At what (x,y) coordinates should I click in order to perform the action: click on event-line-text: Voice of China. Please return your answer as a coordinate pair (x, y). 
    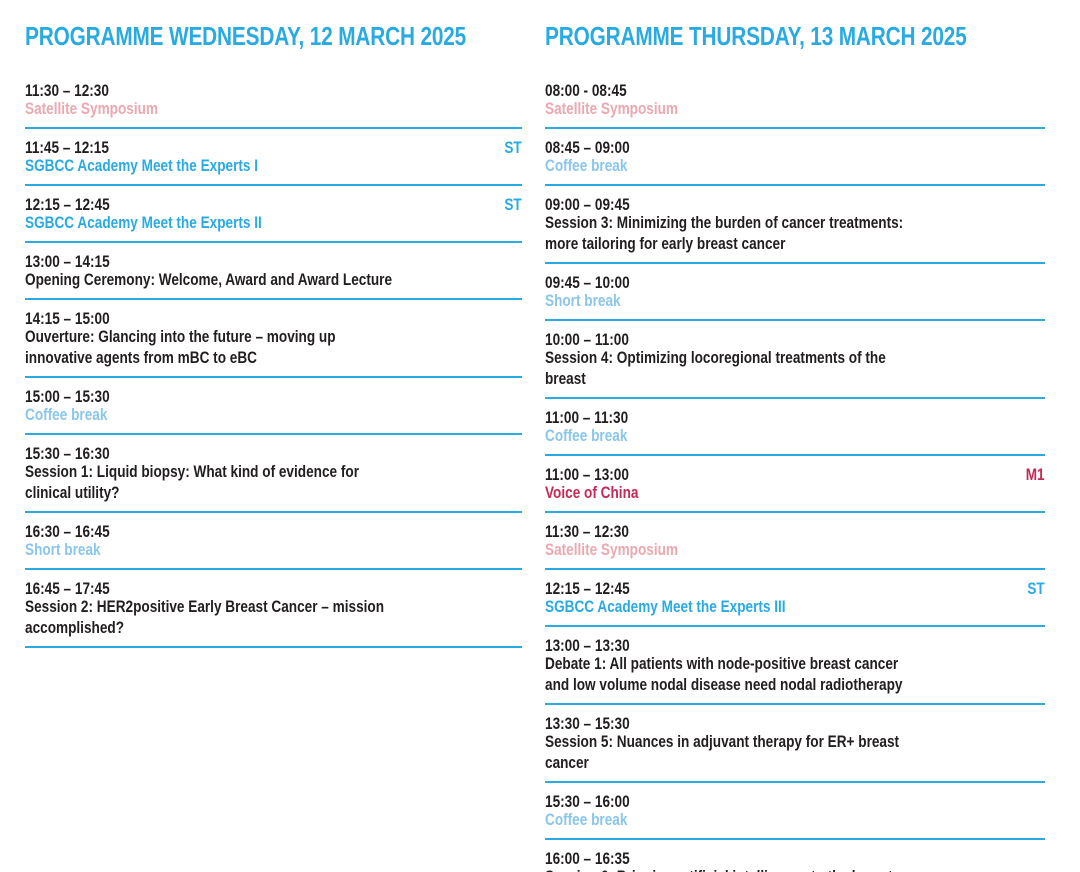
    Looking at the image, I should click on (592, 492).